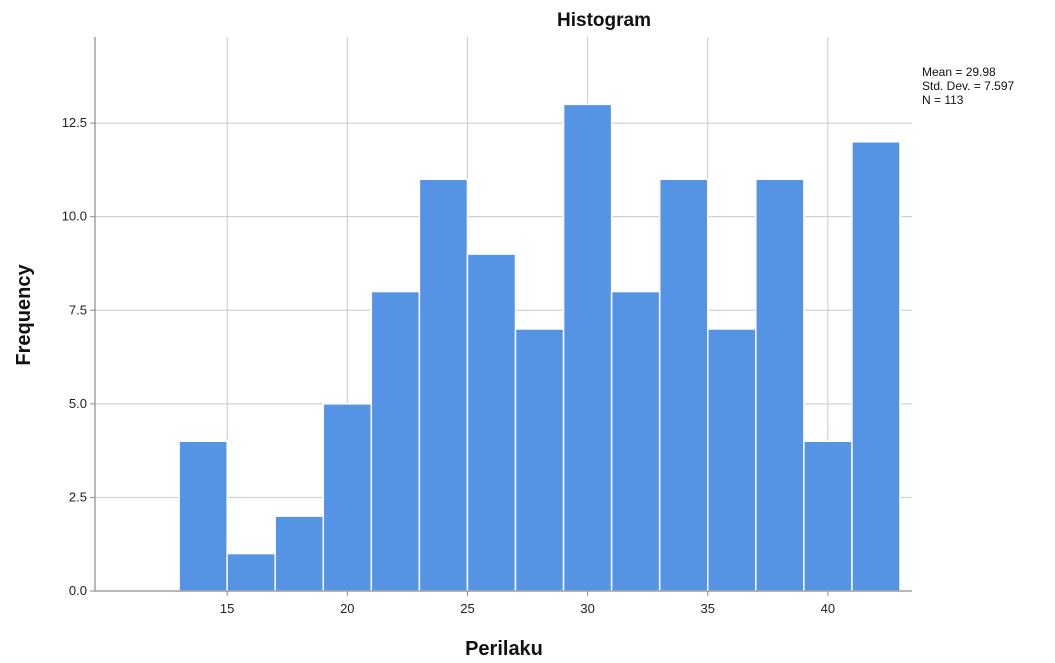 The image size is (1055, 663). I want to click on y-tick-label: 10.0, so click(74, 216).